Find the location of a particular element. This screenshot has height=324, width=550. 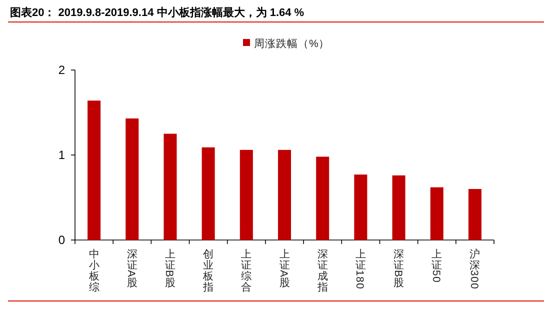

x-tick-label: 上证A股 is located at coordinates (284, 268).